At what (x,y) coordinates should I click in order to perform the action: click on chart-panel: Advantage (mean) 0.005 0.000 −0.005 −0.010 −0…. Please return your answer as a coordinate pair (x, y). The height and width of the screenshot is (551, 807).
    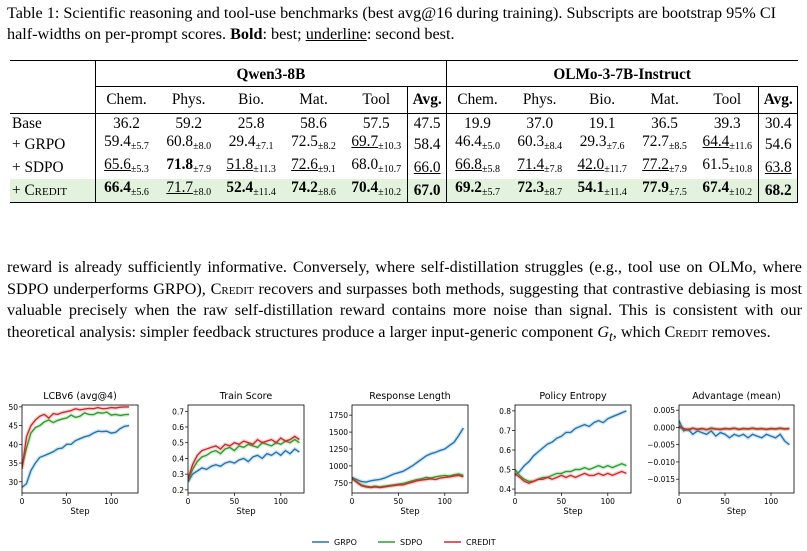
    Looking at the image, I should click on (721, 454).